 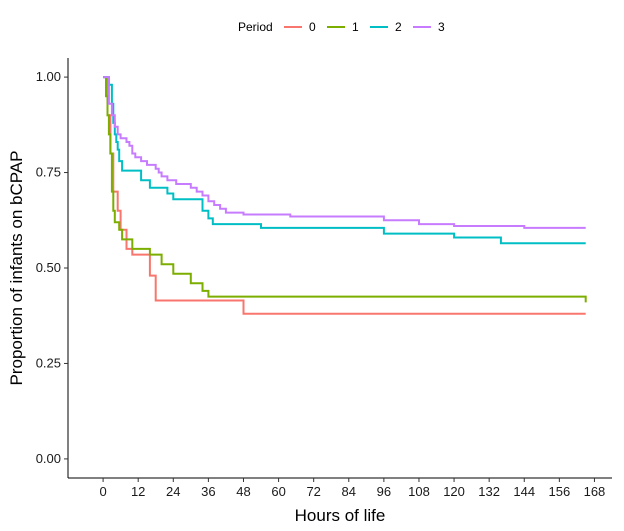 What do you see at coordinates (489, 491) in the screenshot?
I see `x-tick-label: 132` at bounding box center [489, 491].